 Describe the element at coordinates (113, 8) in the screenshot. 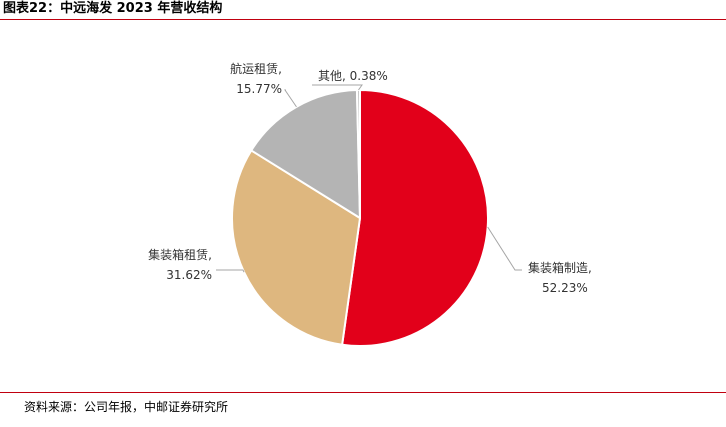

I see `figure-title: 图表22：中远海发 2023 年营收结构` at that location.